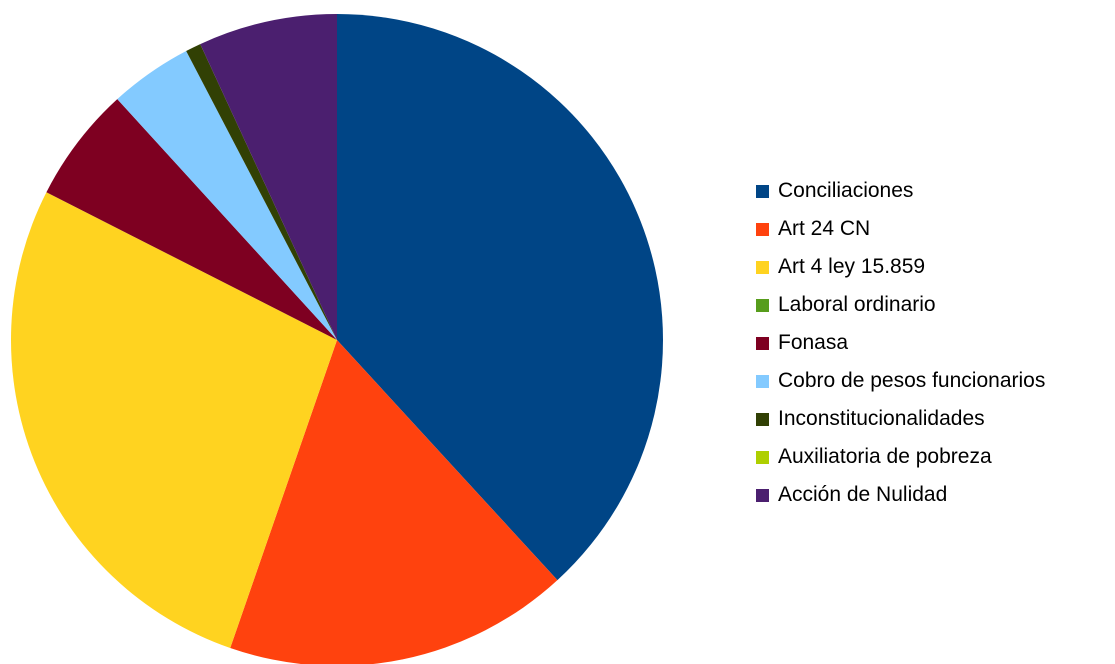  I want to click on legend-item: Conciliaciones, so click(900, 191).